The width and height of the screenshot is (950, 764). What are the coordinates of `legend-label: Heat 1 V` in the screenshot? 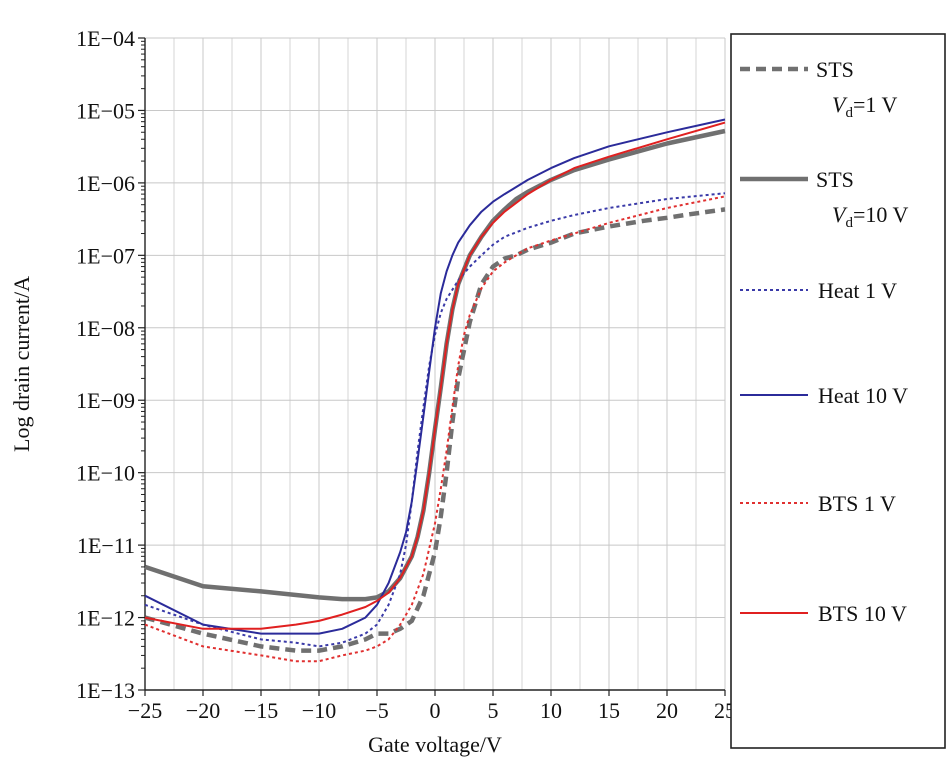 It's located at (857, 290).